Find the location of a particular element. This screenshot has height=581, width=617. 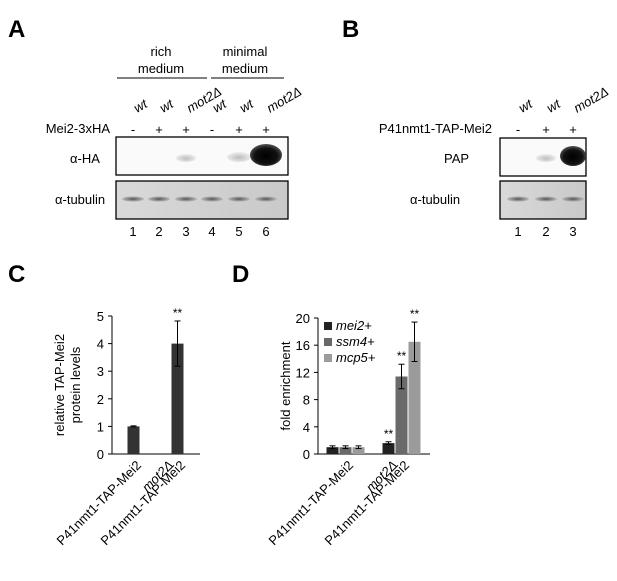

construct-label-a: Mei2-3xHA is located at coordinates (78, 128).